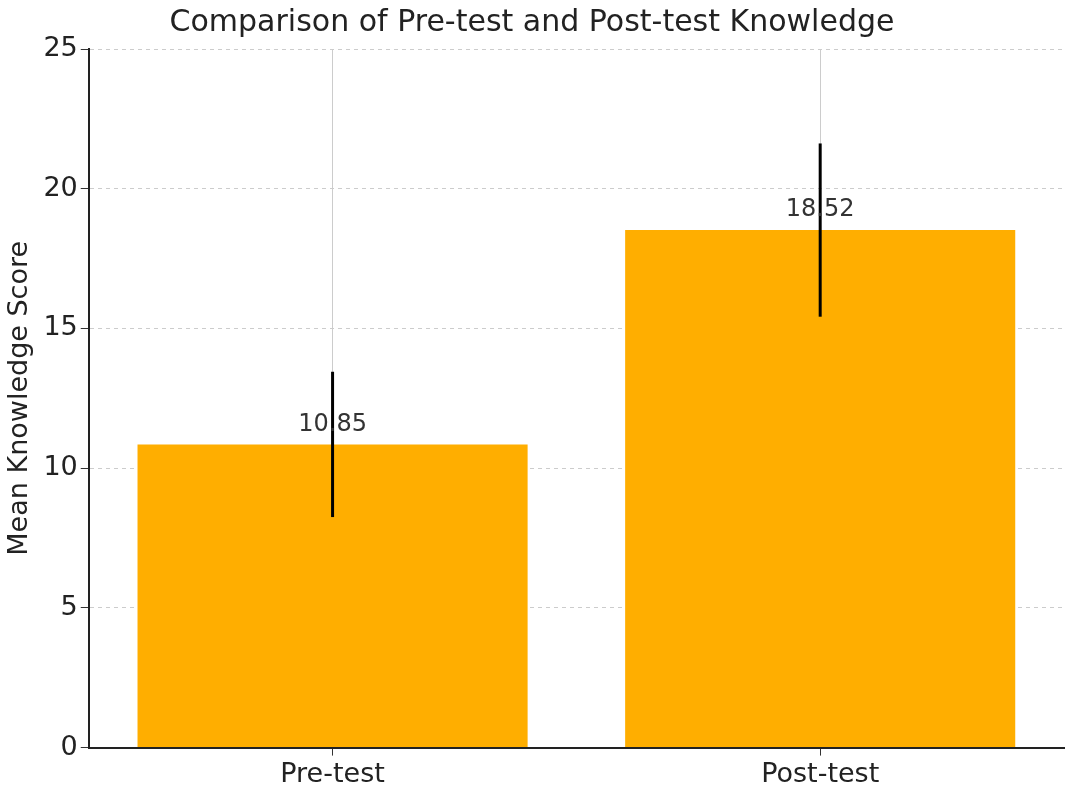  Describe the element at coordinates (18, 398) in the screenshot. I see `y-axis-title: Mean Knowledge Score` at that location.